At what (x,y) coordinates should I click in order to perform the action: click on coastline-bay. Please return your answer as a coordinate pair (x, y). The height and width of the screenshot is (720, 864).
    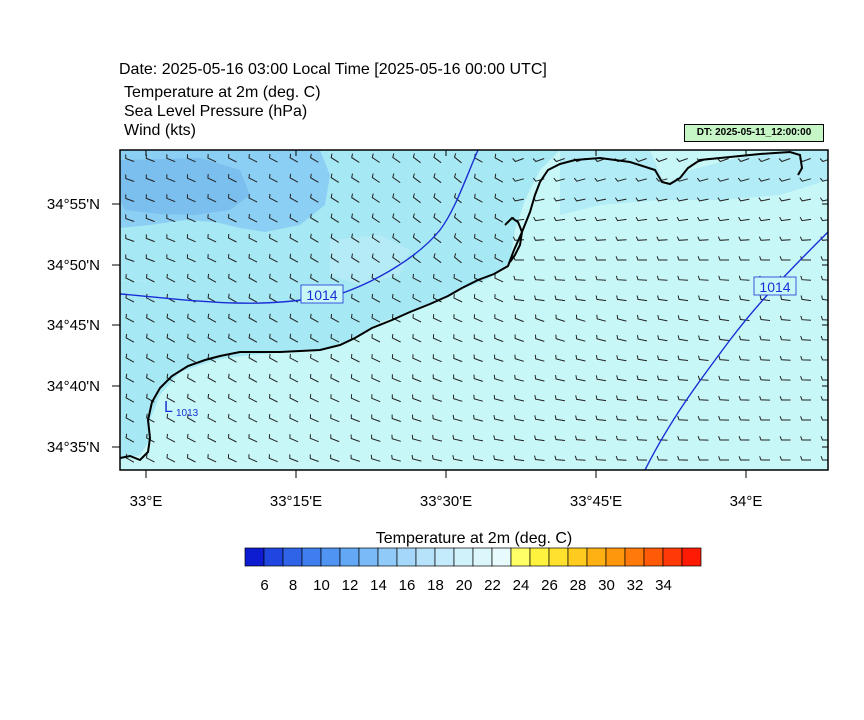
    Looking at the image, I should click on (514, 239).